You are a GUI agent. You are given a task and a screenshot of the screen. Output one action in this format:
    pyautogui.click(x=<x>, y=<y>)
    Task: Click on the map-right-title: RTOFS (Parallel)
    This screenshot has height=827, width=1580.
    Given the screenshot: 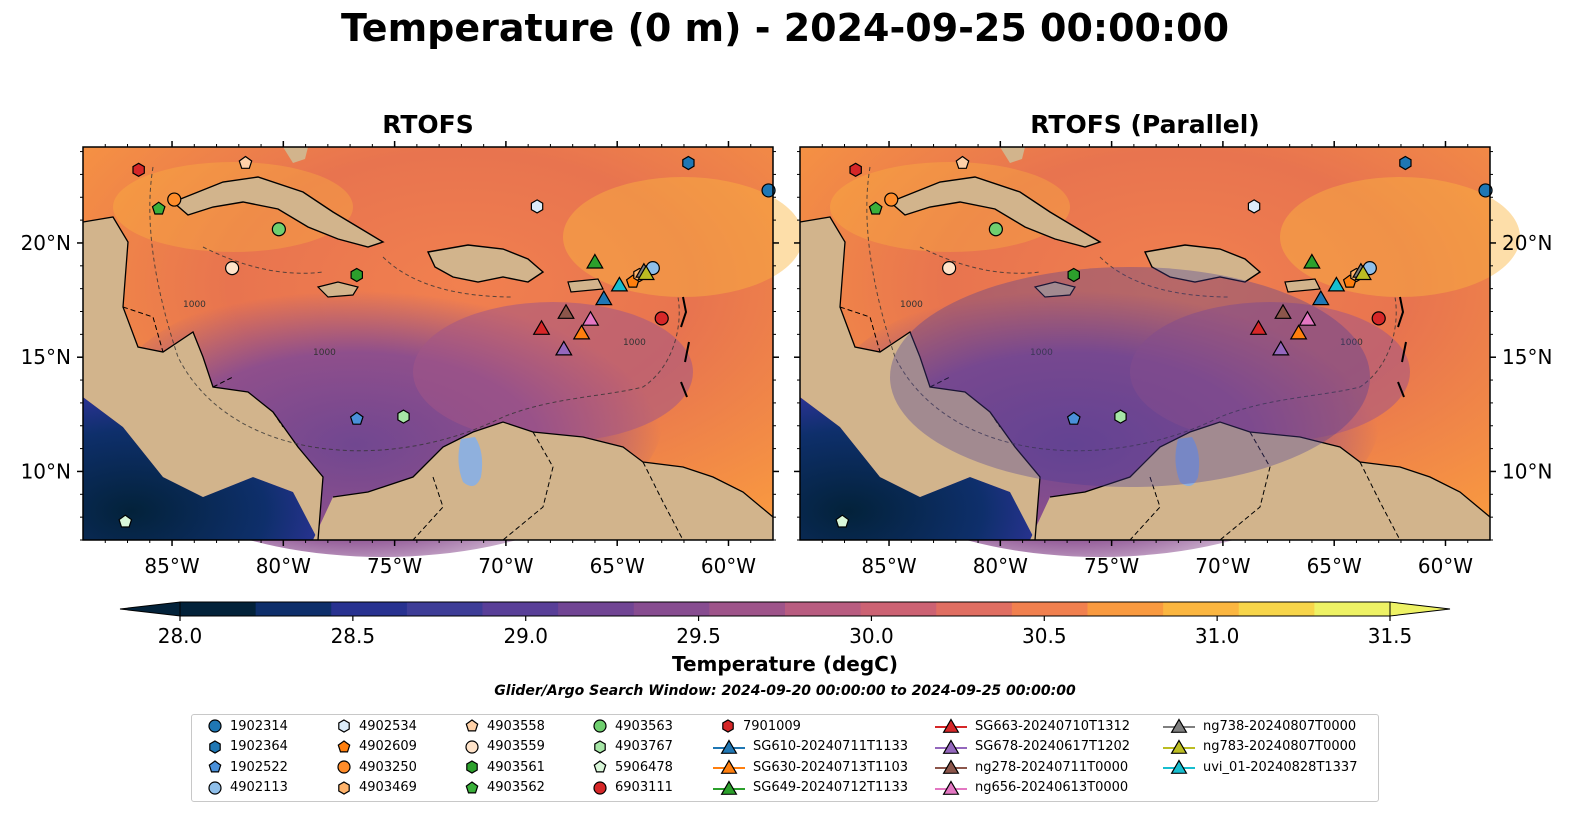 What is the action you would take?
    pyautogui.click(x=1145, y=124)
    